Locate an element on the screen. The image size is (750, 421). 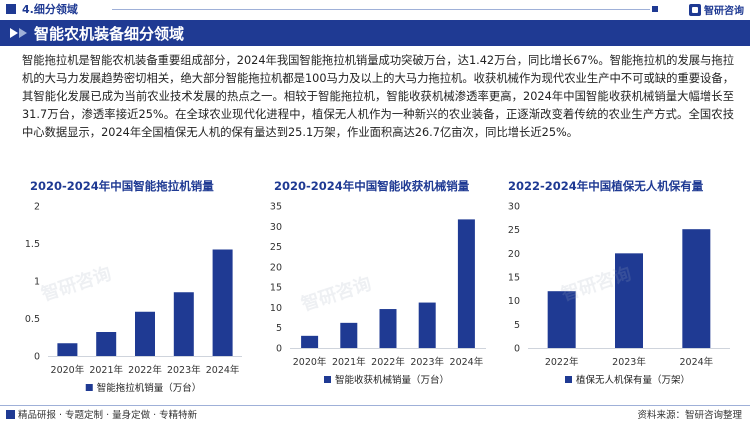
footer-rule is located at coordinates (375, 405).